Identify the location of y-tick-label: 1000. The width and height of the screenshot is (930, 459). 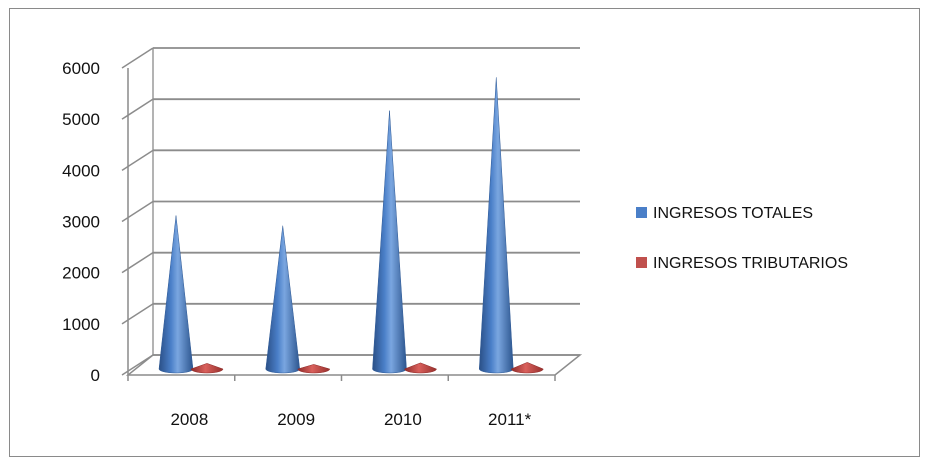
(81, 324).